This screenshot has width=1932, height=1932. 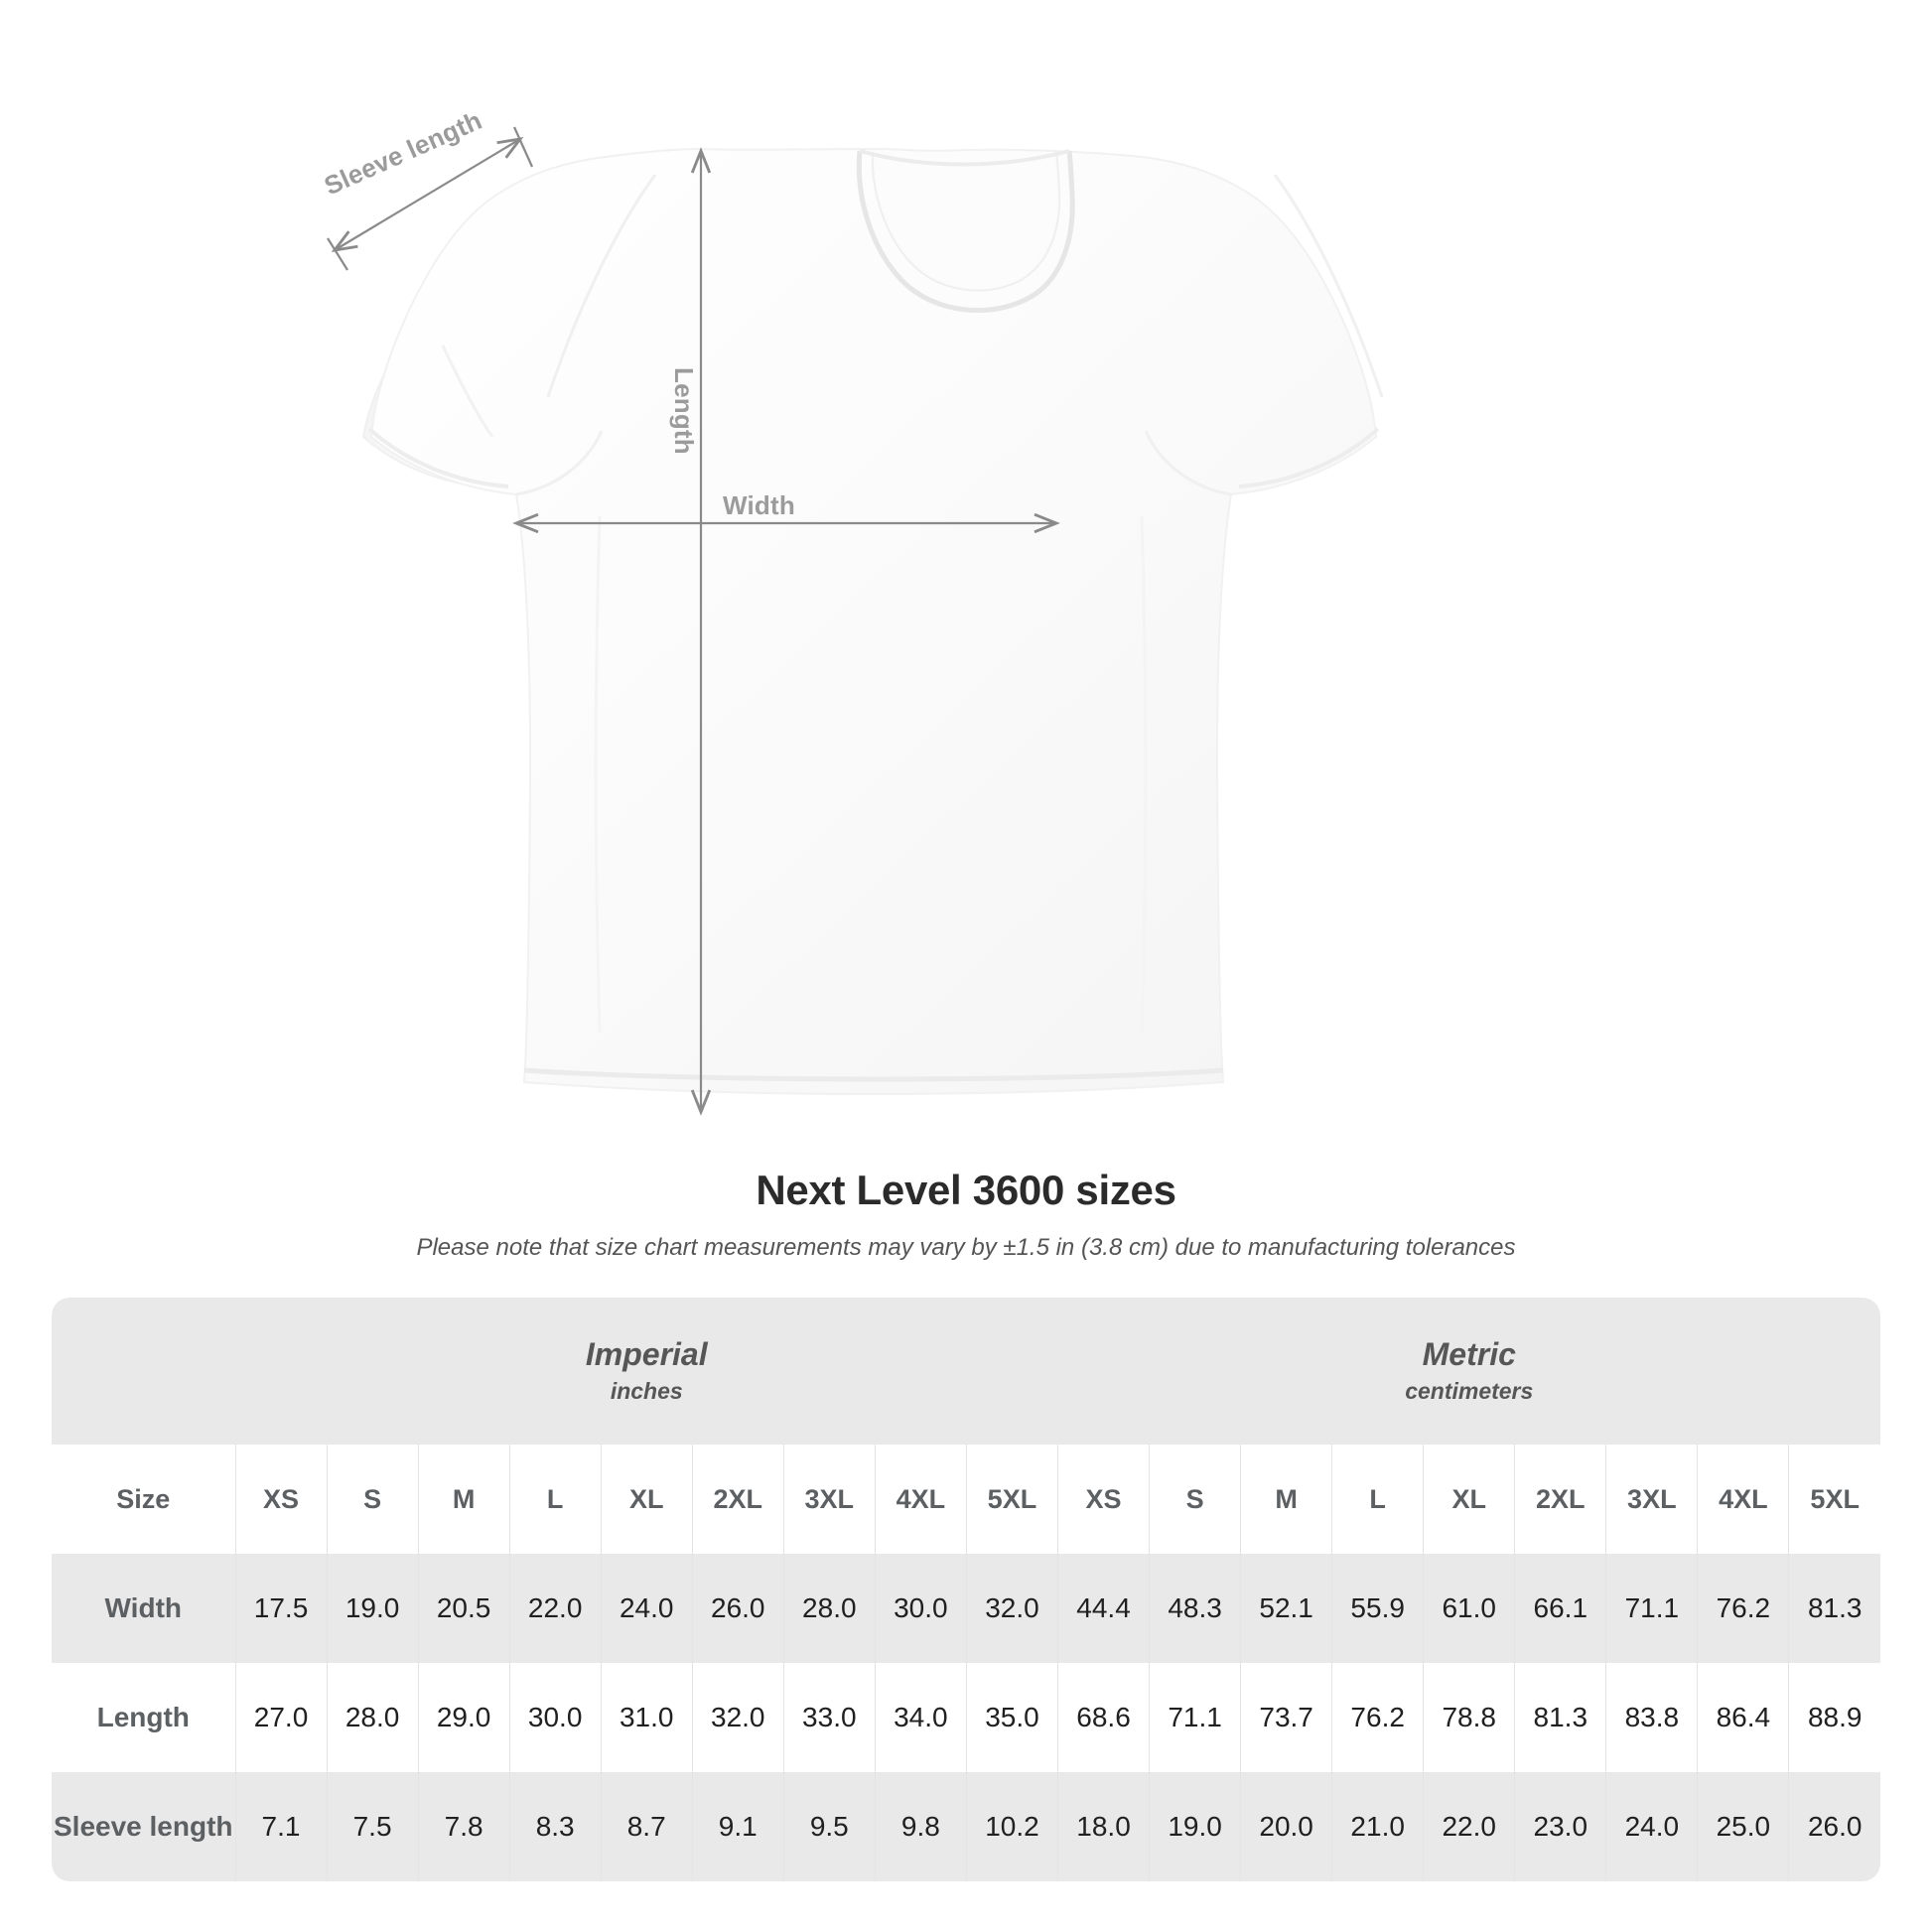 What do you see at coordinates (1560, 1827) in the screenshot?
I see `measurement-cell: 23.0` at bounding box center [1560, 1827].